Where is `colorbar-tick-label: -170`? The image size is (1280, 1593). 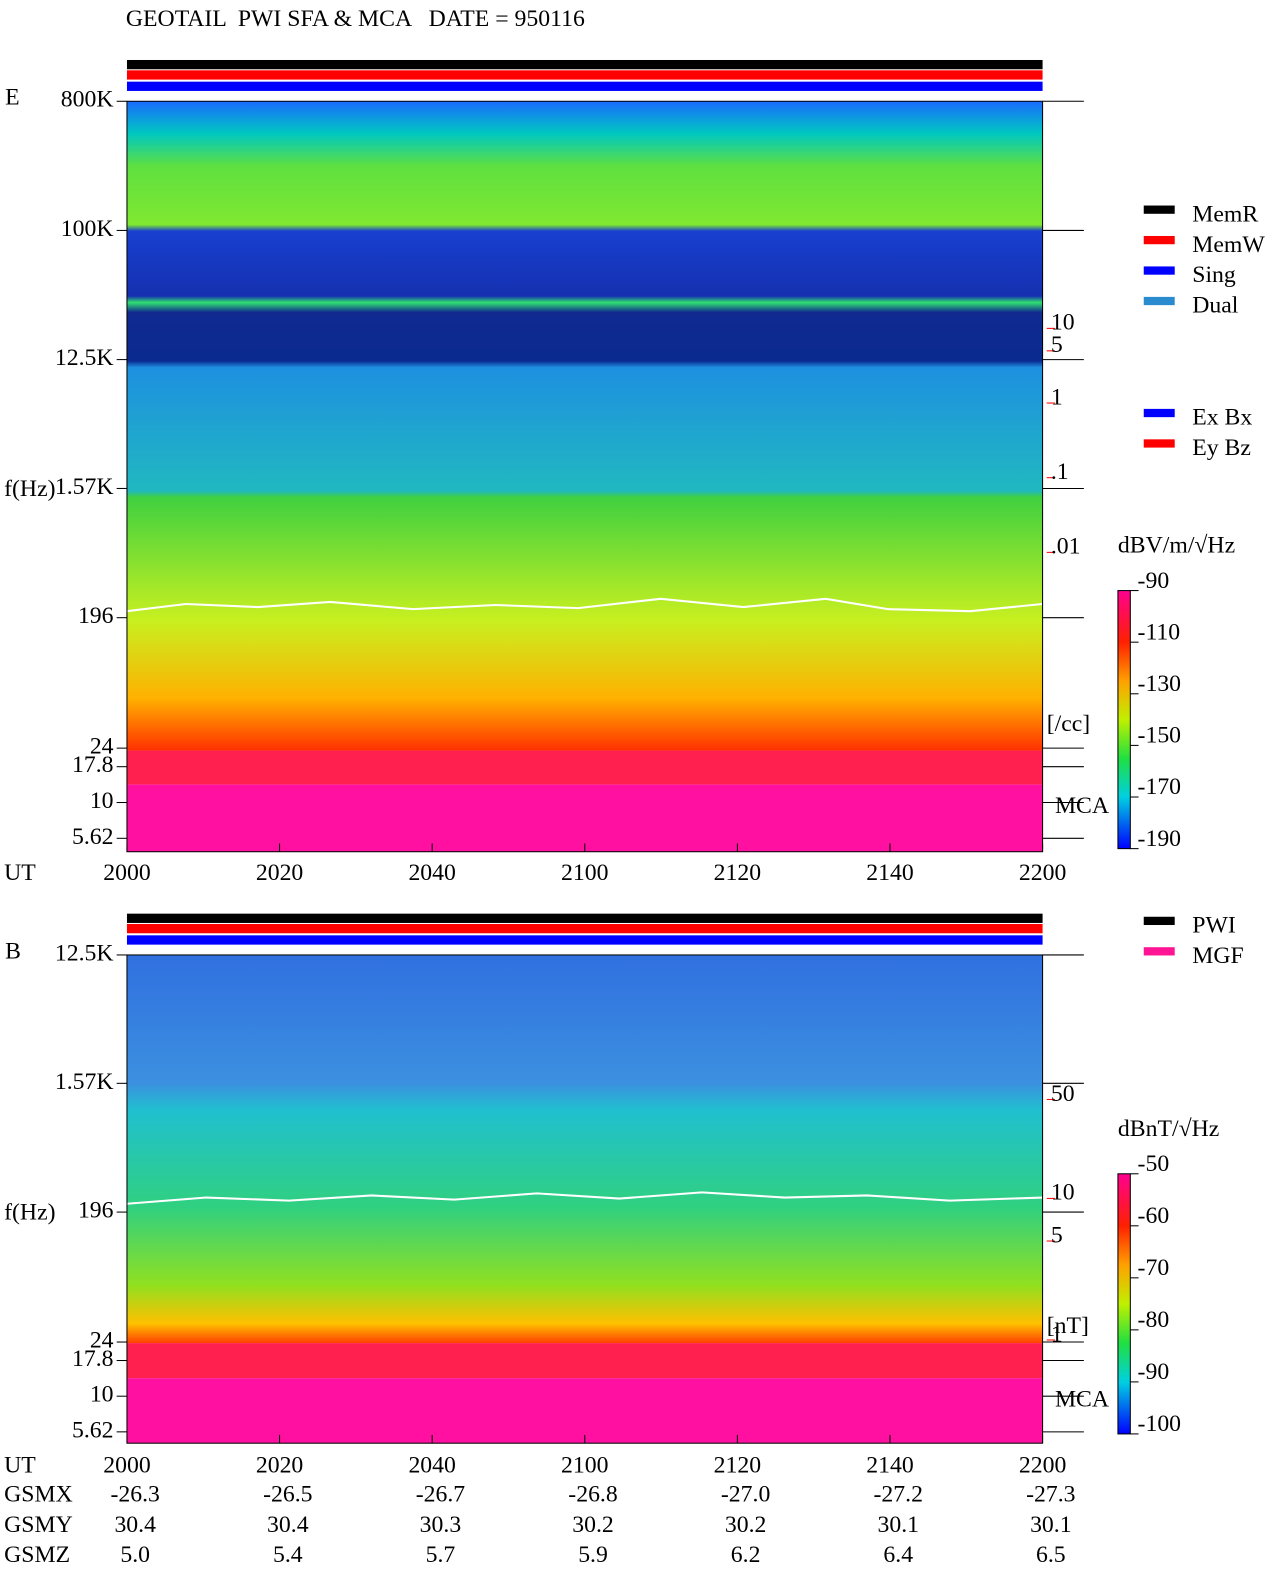 colorbar-tick-label: -170 is located at coordinates (1160, 787).